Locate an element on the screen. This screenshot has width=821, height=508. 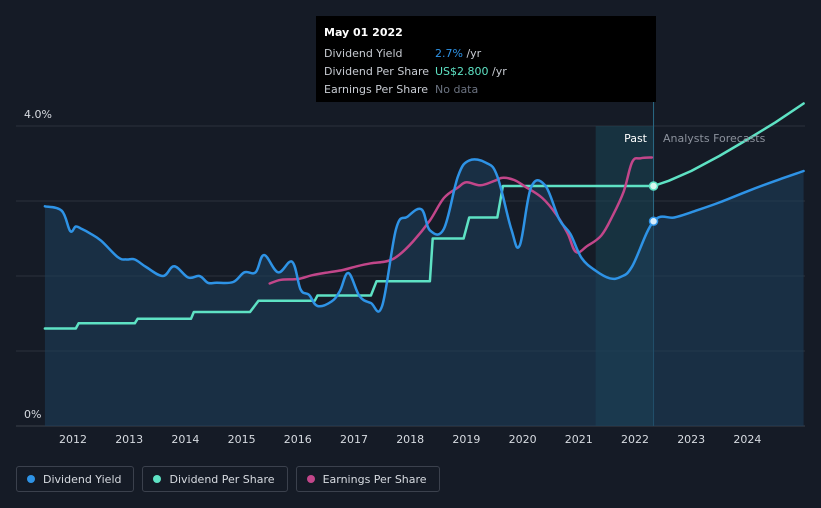
x-tick-label: 2015 is located at coordinates (242, 439).